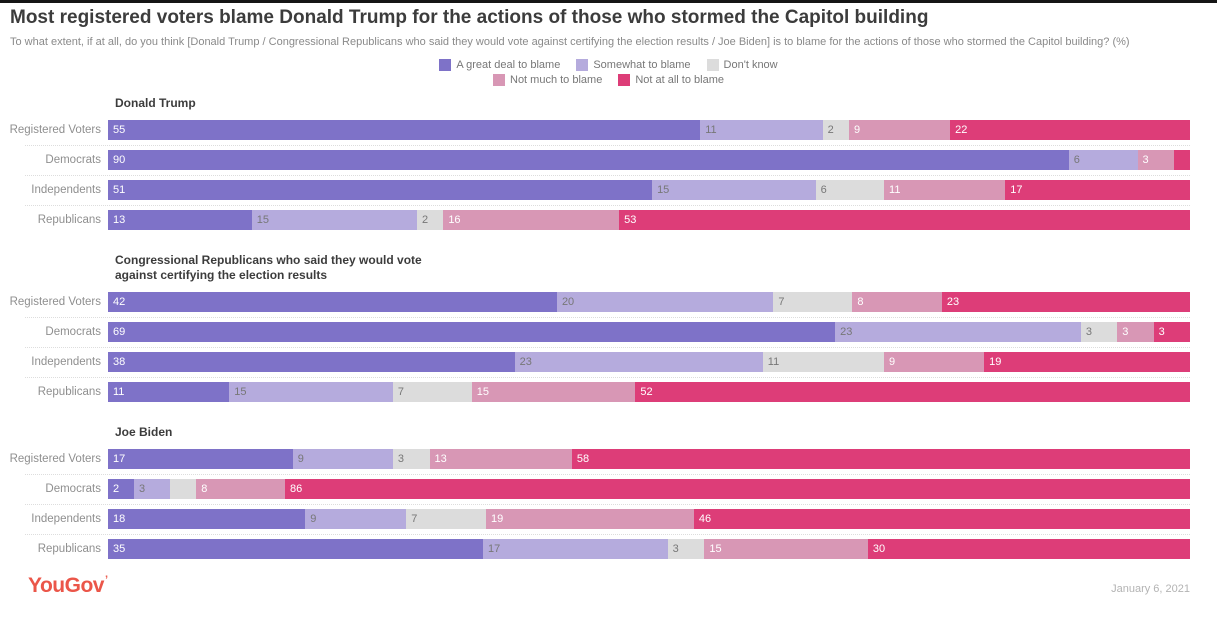 This screenshot has height=631, width=1217. I want to click on bar-segment-don-t-know, so click(183, 489).